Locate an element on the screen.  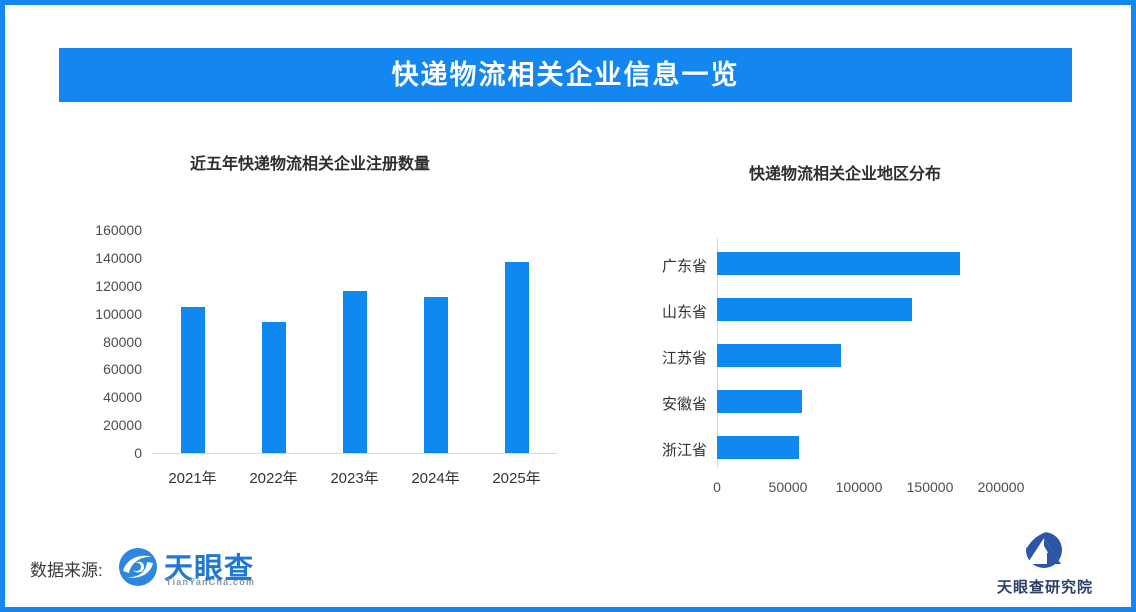
tianyancha-logo: 天眼查 TianYanCha.com is located at coordinates (186, 568).